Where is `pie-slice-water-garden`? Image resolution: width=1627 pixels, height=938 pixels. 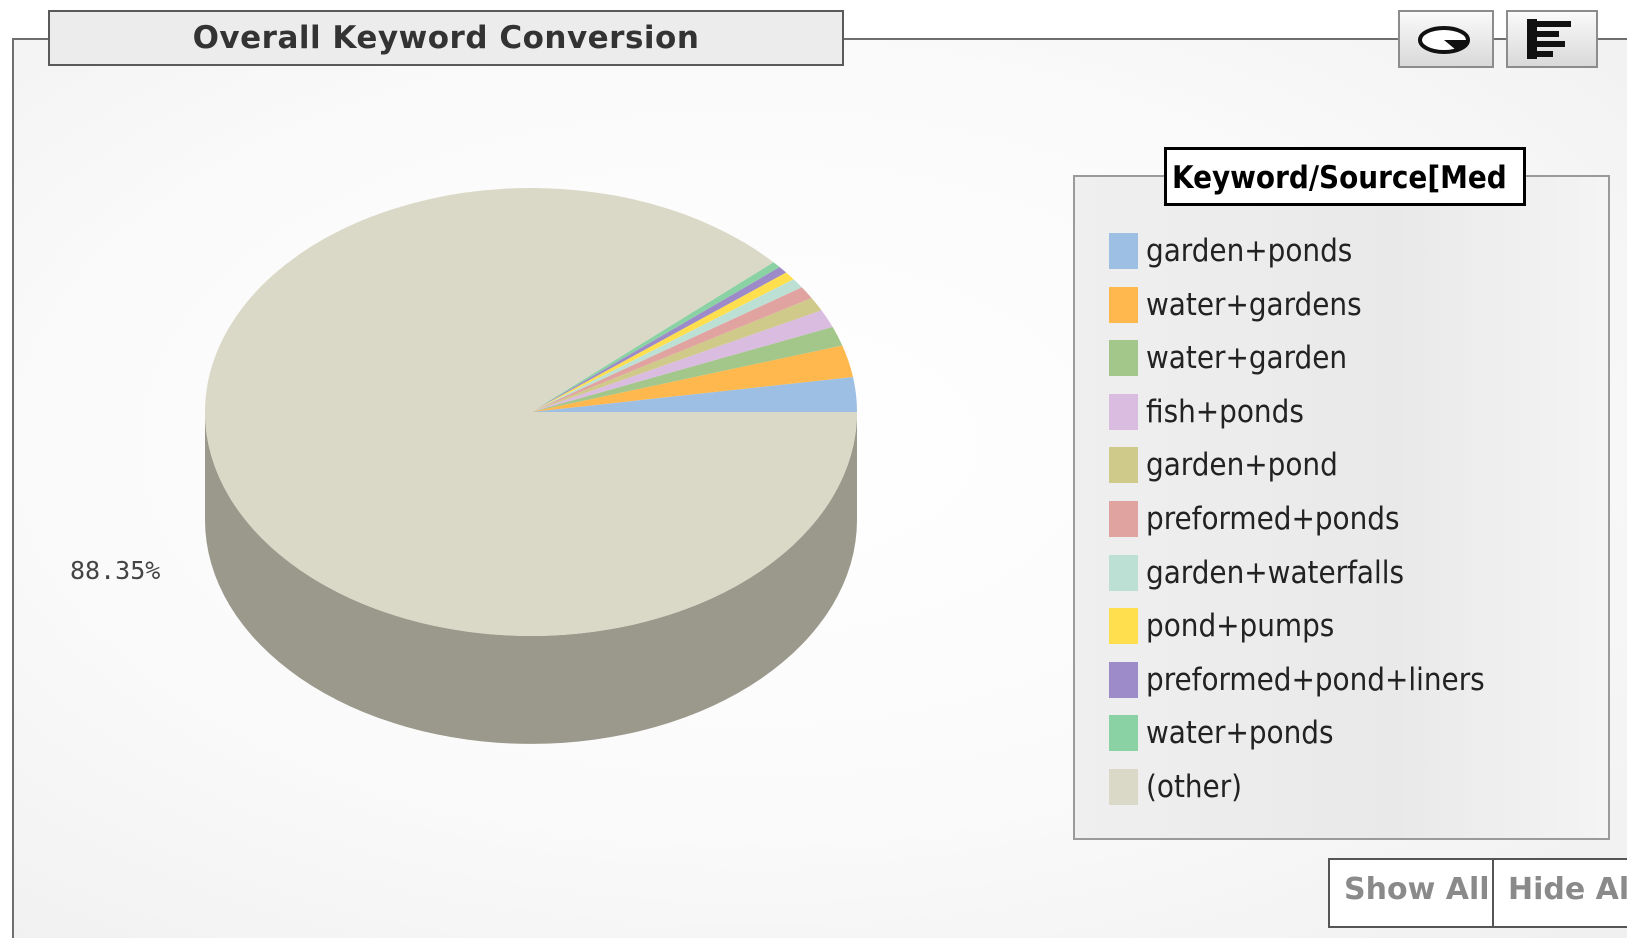
pie-slice-water-garden is located at coordinates (687, 369).